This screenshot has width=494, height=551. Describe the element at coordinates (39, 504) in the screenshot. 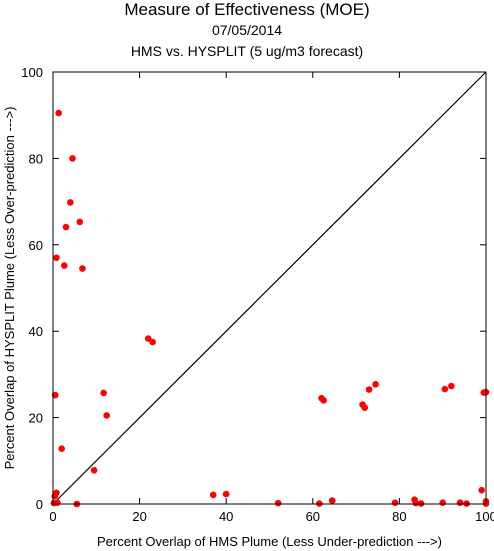

I see `y-tick-label: 0` at that location.